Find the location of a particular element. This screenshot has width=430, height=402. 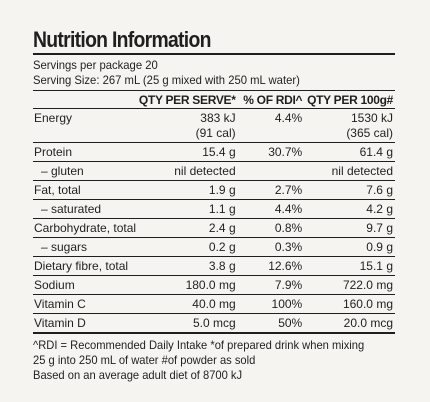

panel-title: Nutrition Information is located at coordinates (122, 39).